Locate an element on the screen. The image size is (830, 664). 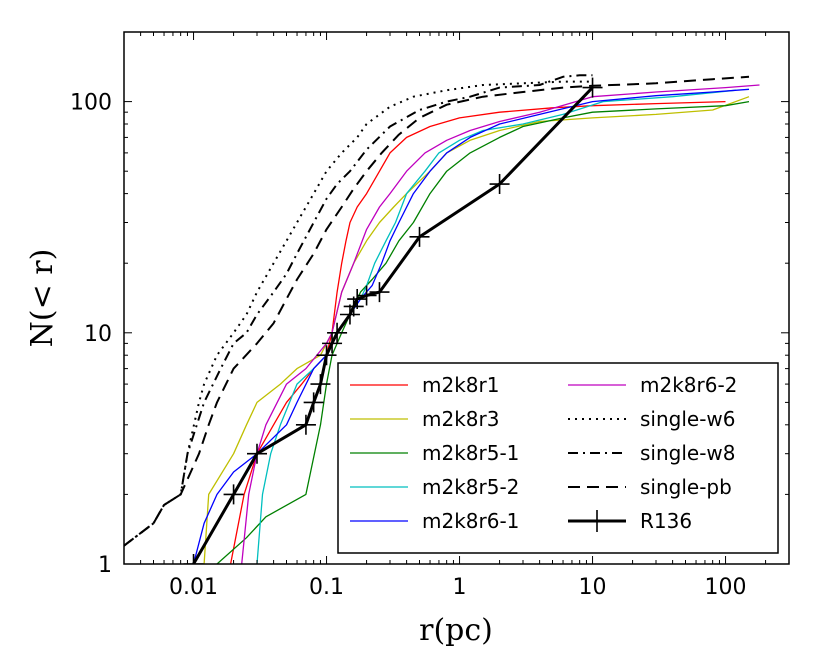
legend-label-m2k8r3: m2k8r3 is located at coordinates (460, 419).